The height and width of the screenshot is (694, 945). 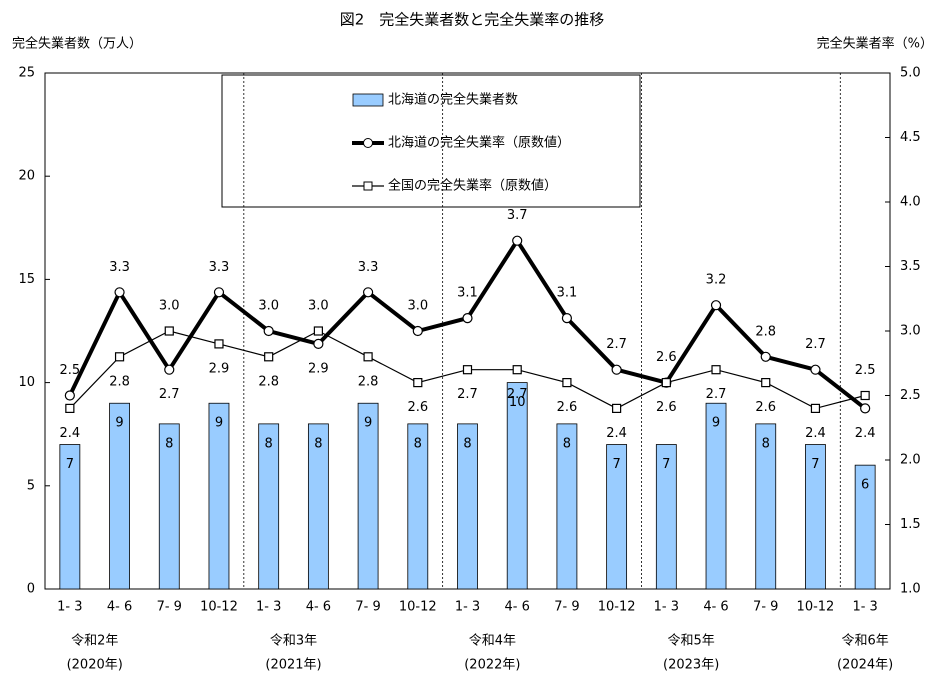 What do you see at coordinates (910, 266) in the screenshot?
I see `y2-tick-label: 3.5` at bounding box center [910, 266].